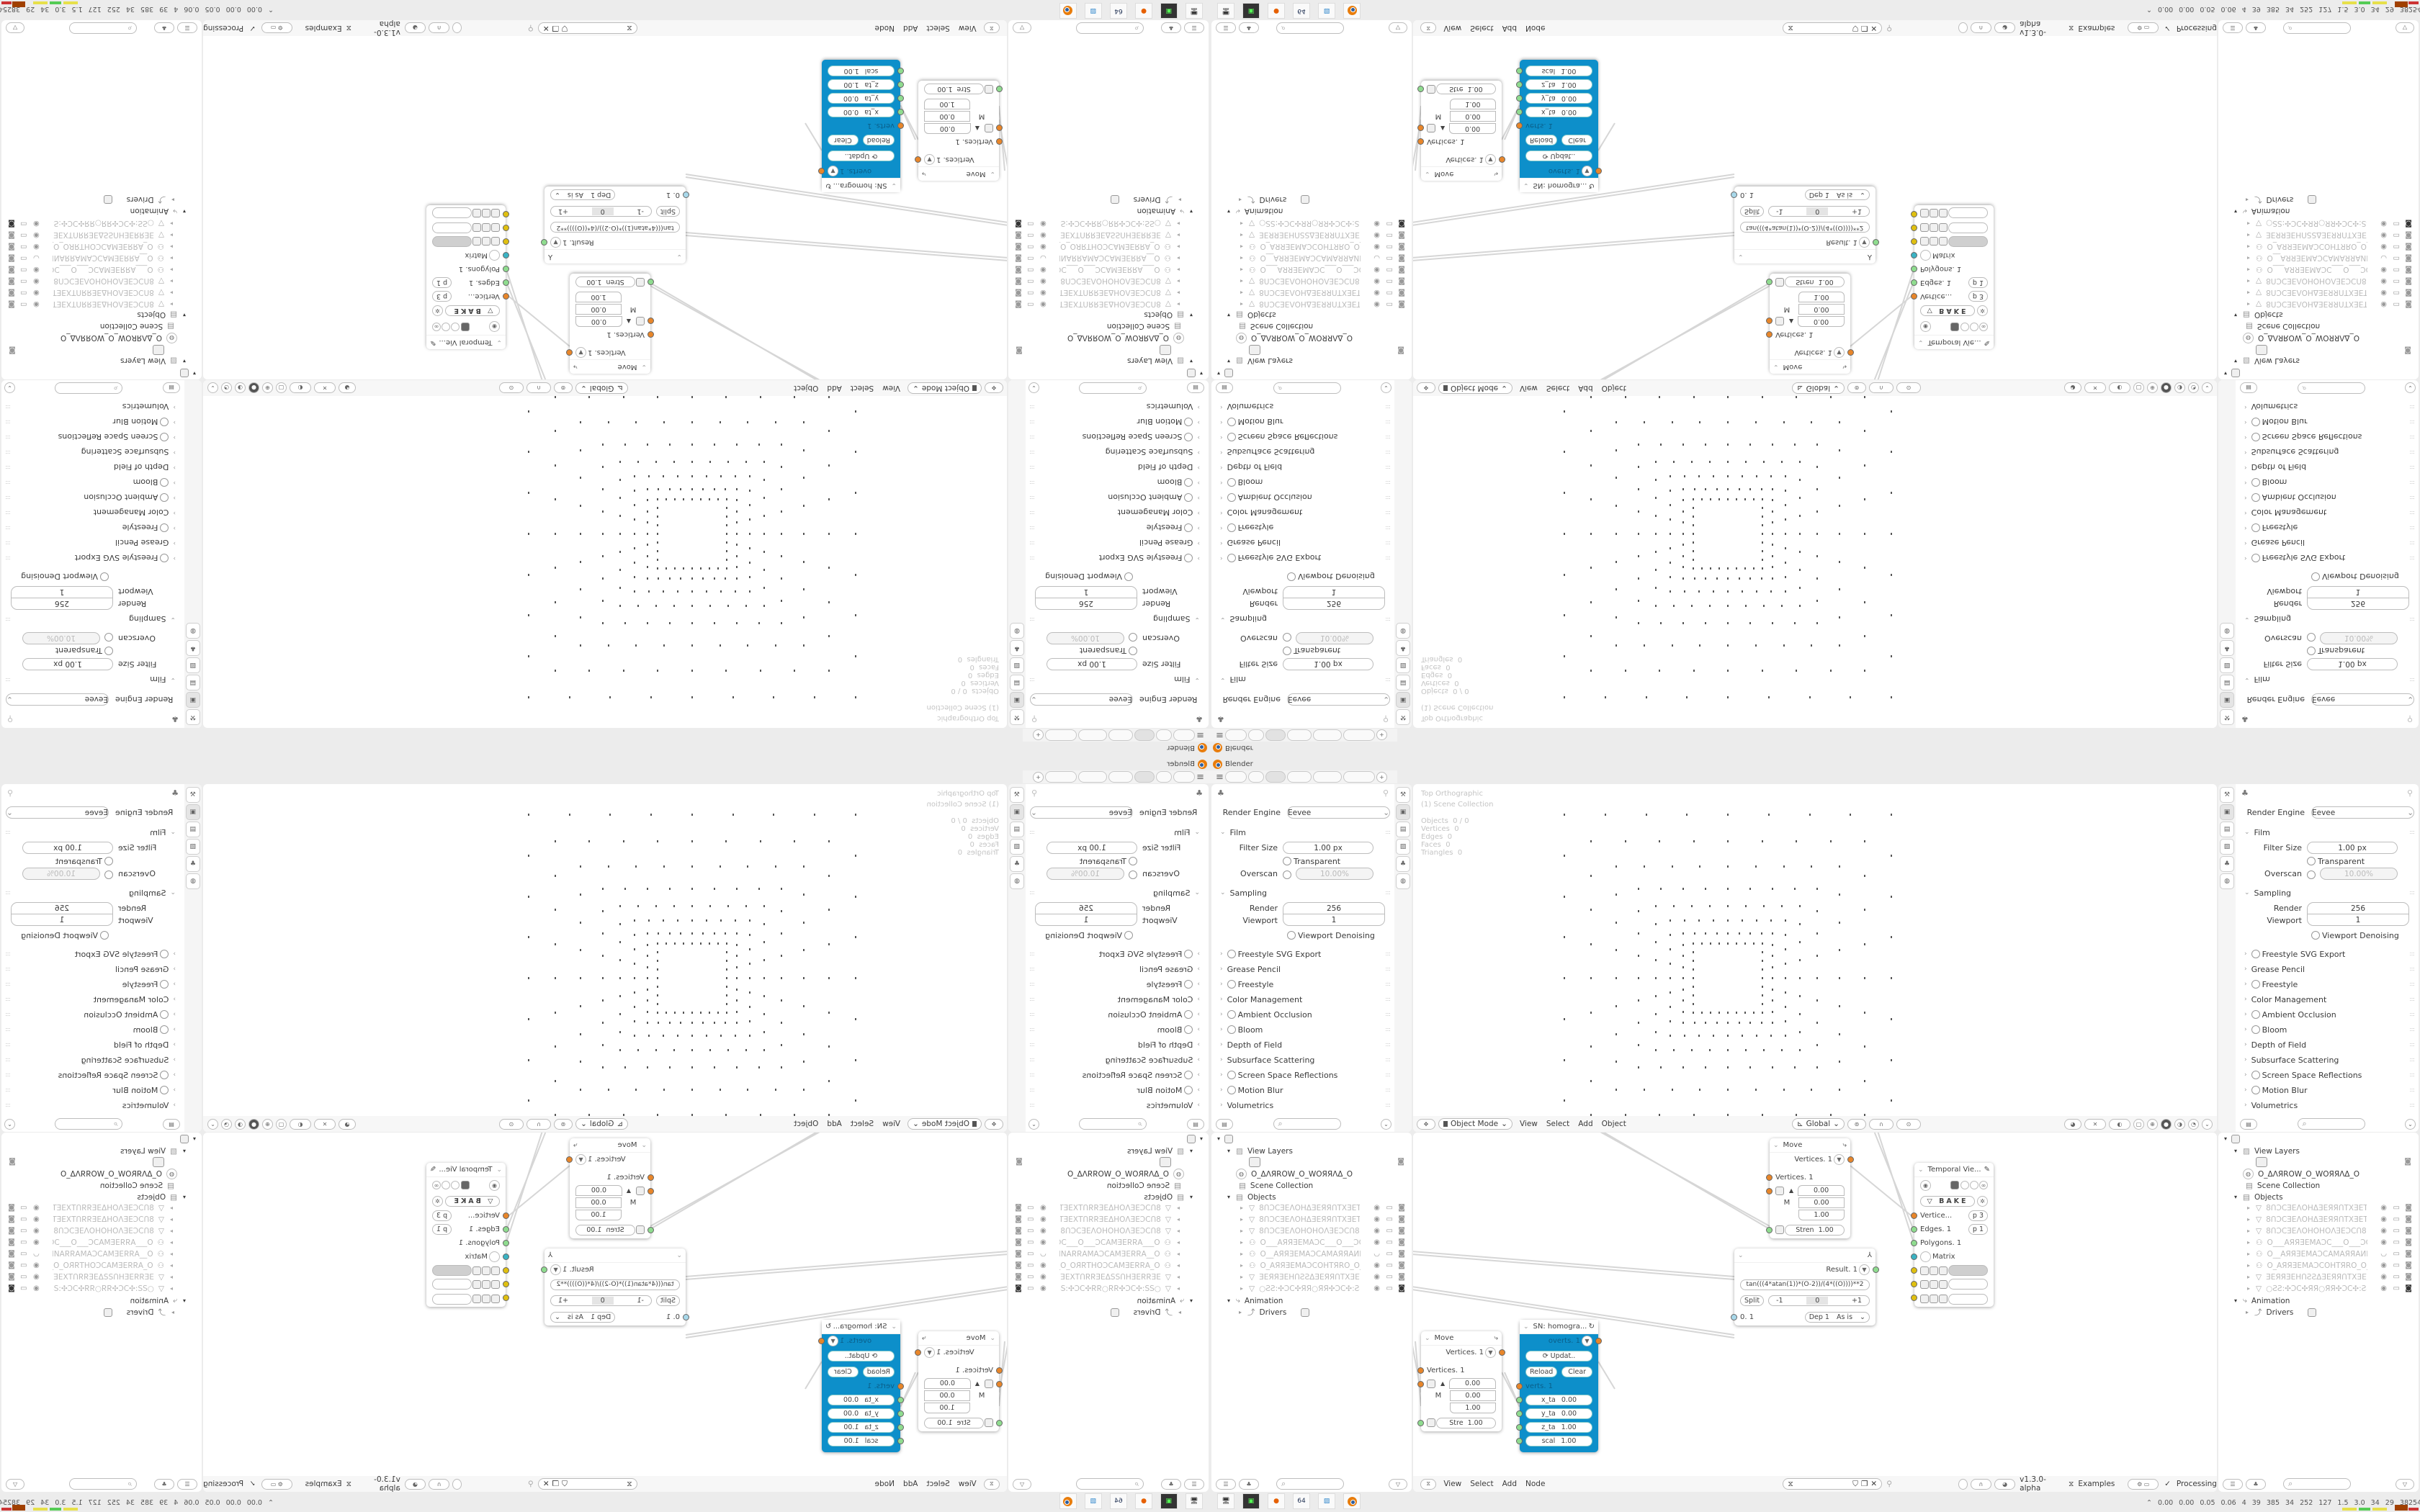 Image resolution: width=2420 pixels, height=1512 pixels. What do you see at coordinates (325, 388) in the screenshot?
I see `gizmo-icon: ✕` at bounding box center [325, 388].